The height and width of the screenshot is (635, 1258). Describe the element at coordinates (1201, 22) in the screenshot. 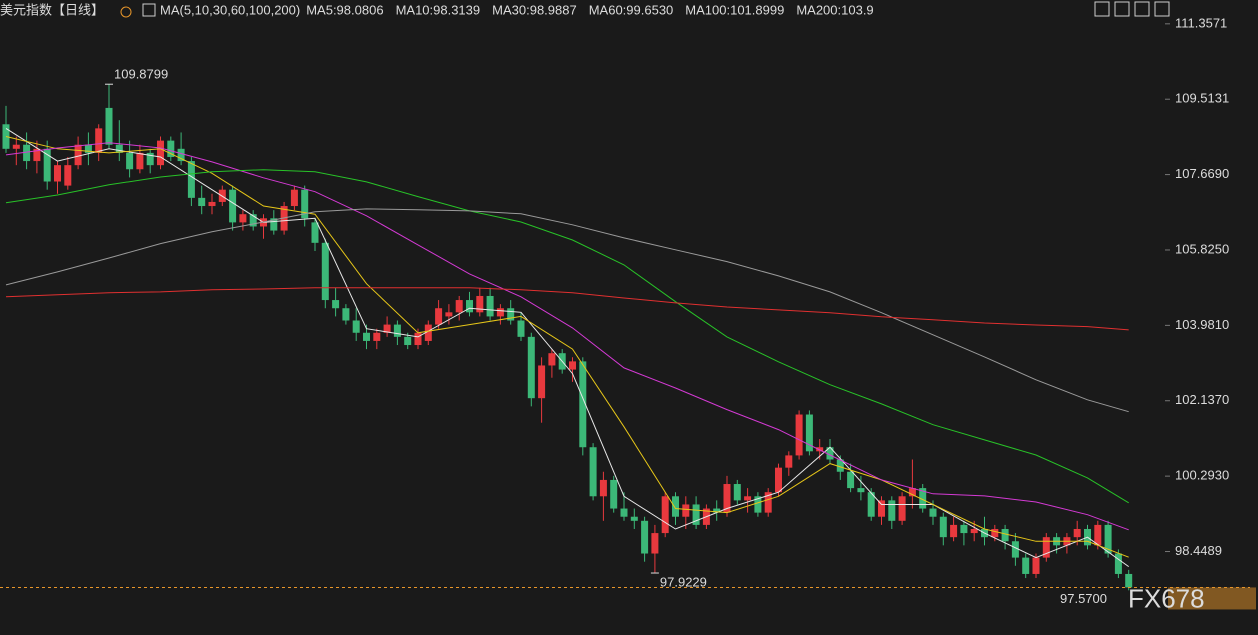

I see `y-tick-label: 111.3571` at that location.